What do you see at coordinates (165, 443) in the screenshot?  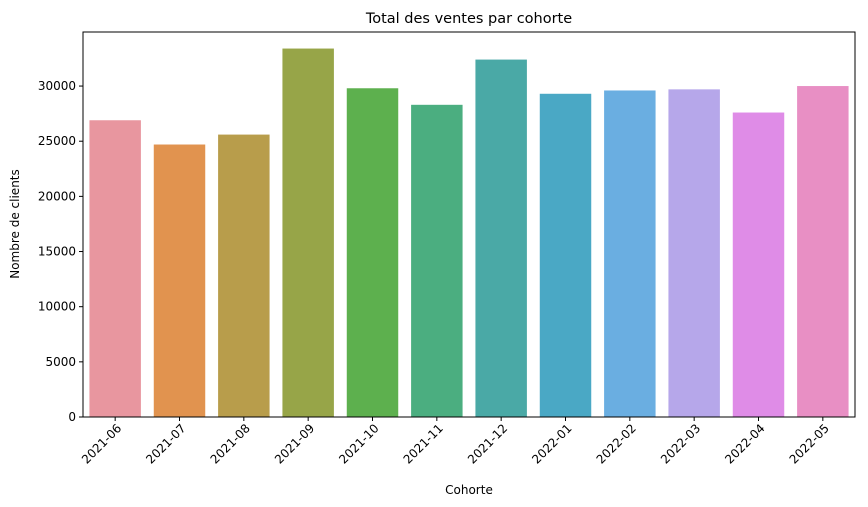 I see `x-tick-label: 2021-07` at bounding box center [165, 443].